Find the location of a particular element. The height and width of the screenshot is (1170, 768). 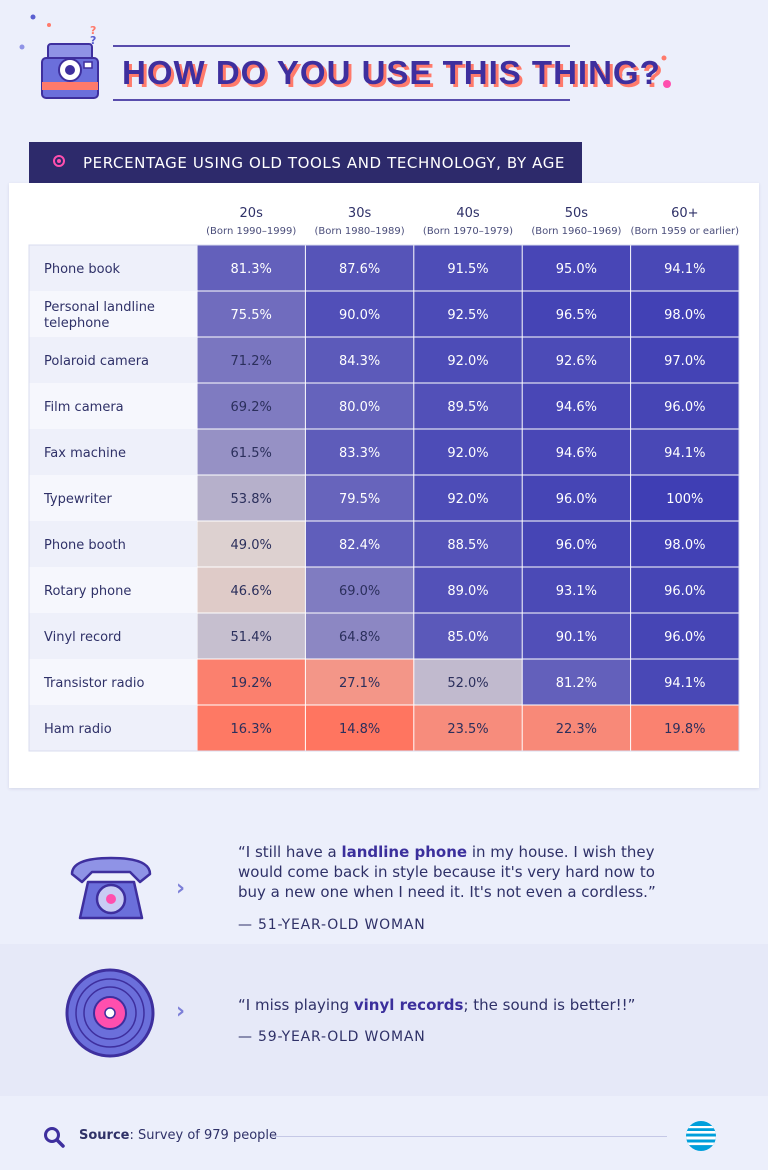

cell-value: 90.1% is located at coordinates (576, 637).